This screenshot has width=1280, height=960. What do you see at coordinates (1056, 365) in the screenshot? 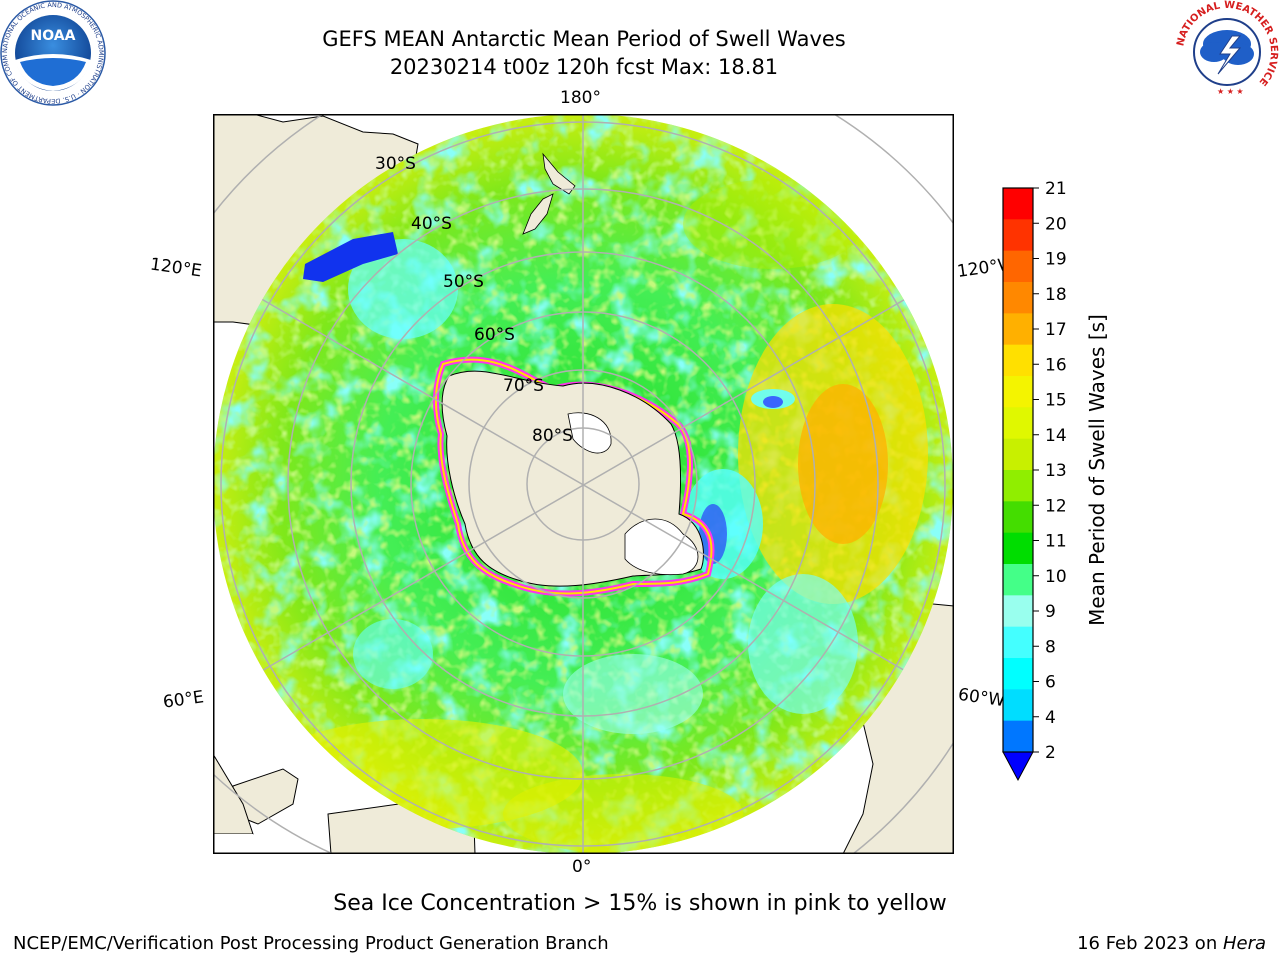
I see `colorbar-tick-label: 16` at bounding box center [1056, 365].